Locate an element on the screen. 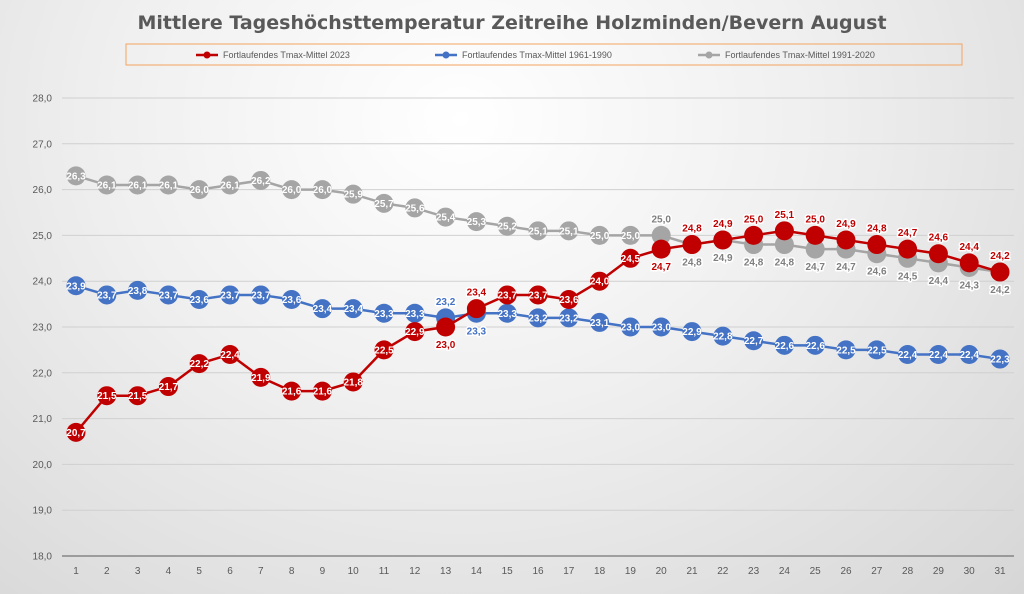 The width and height of the screenshot is (1024, 594). x-tick-label: 1 is located at coordinates (76, 571).